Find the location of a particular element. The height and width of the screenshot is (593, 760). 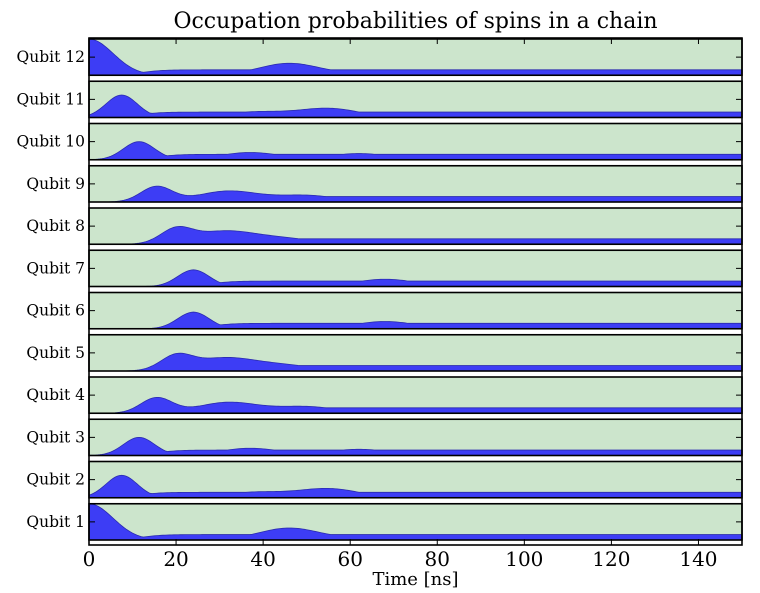

panel-qubit-11: Qubit 11 is located at coordinates (380, 102).